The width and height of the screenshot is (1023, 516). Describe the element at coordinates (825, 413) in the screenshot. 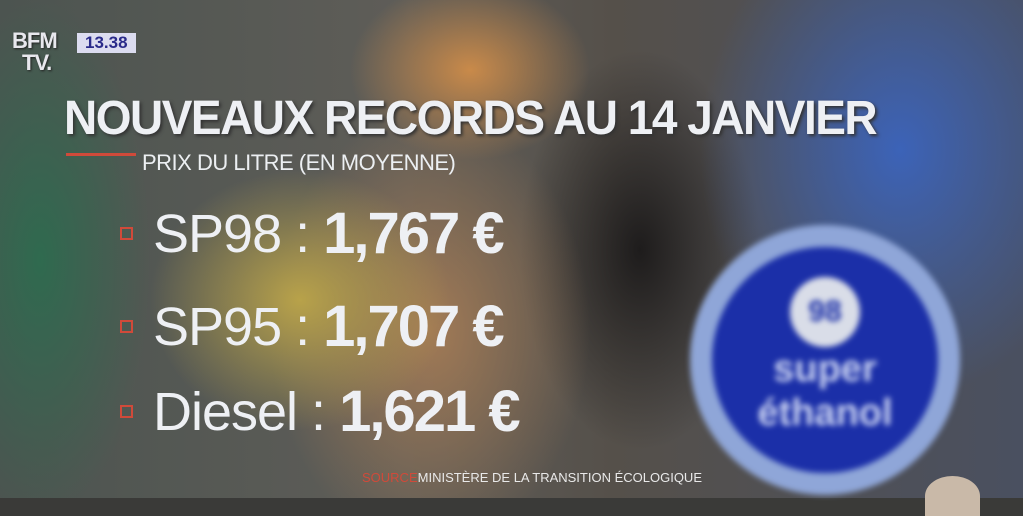

I see `badge-line2: éthanol` at that location.